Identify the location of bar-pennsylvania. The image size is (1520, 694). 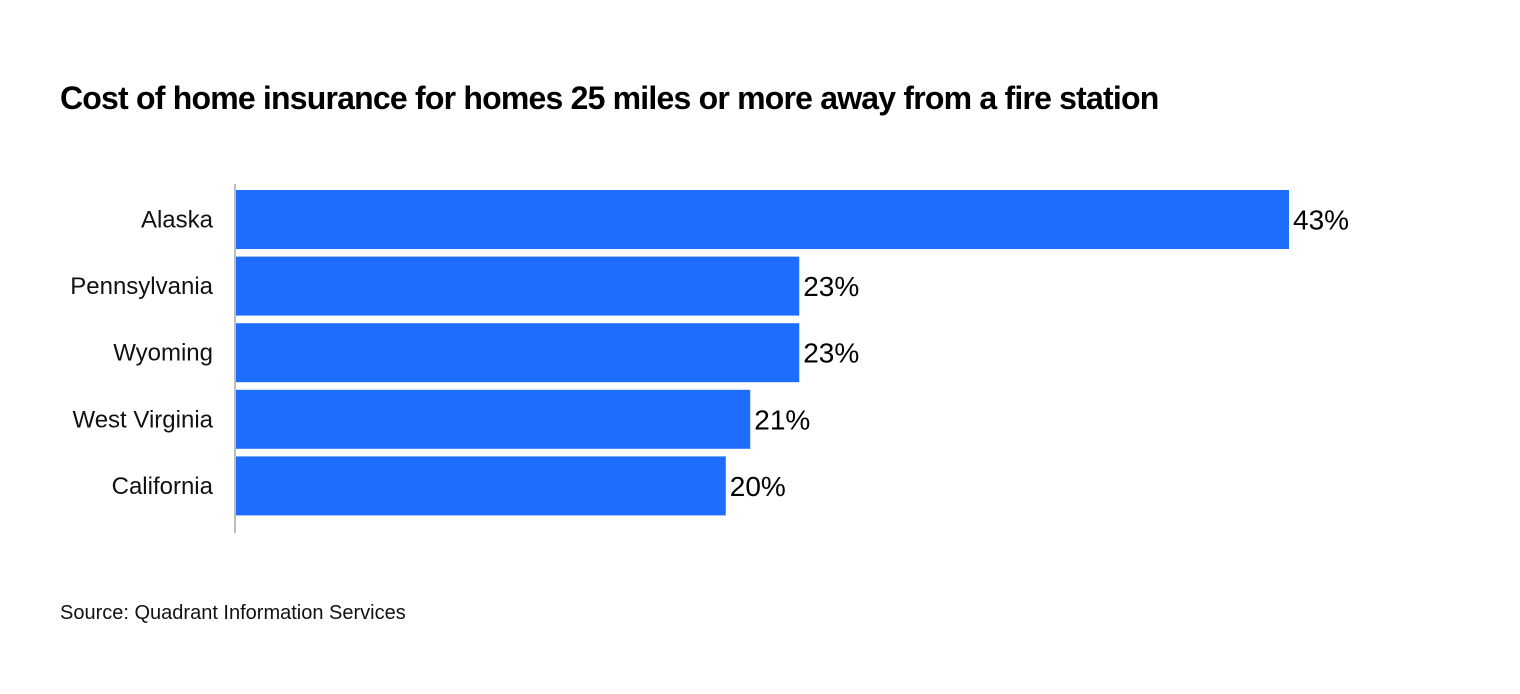
(518, 286).